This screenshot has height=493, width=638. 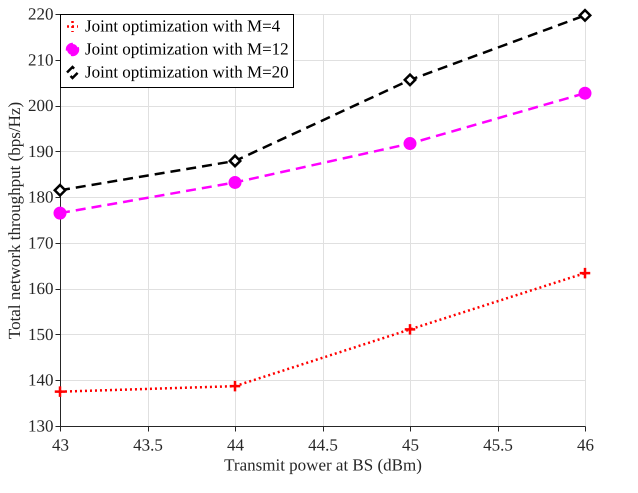 What do you see at coordinates (187, 72) in the screenshot?
I see `legend-label: Joint optimization with M=20` at bounding box center [187, 72].